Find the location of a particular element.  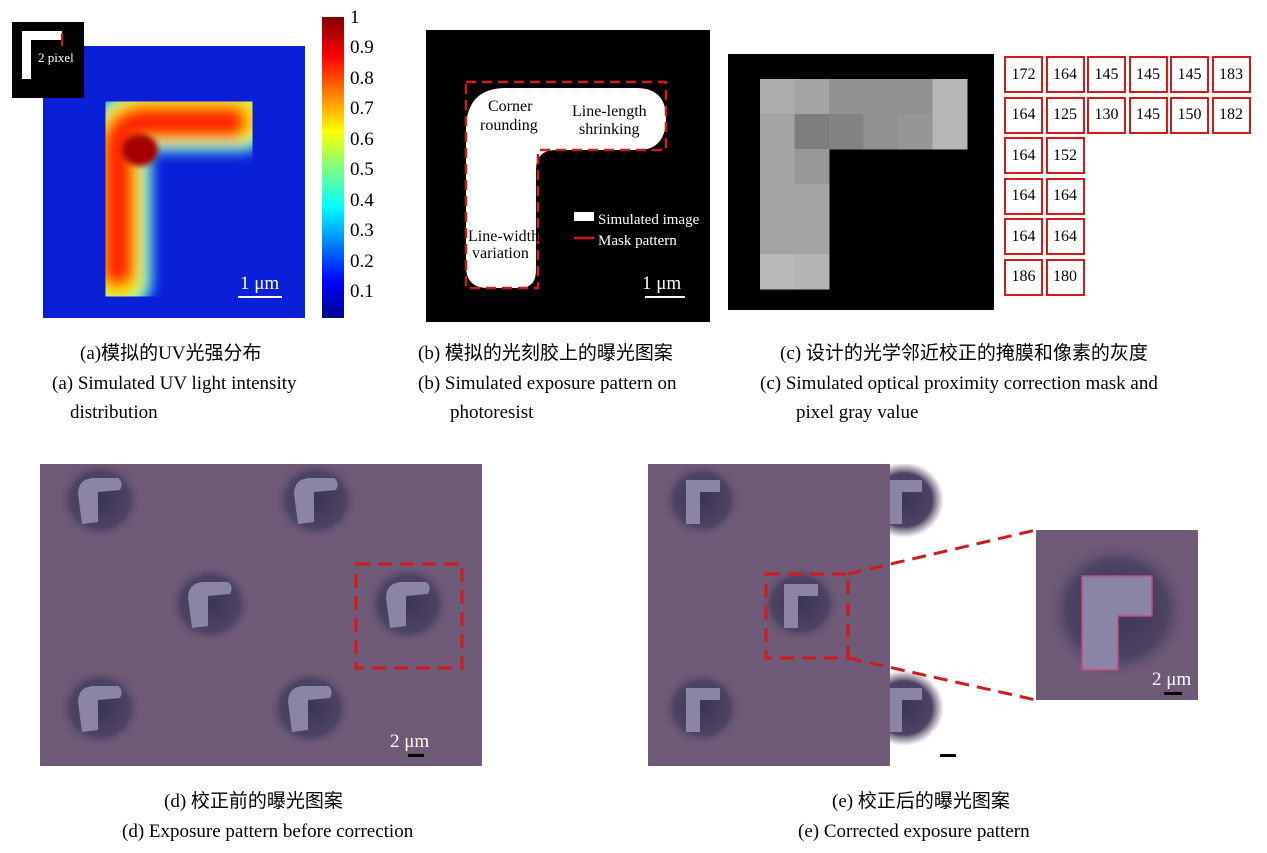

colorbar-tick: 0.9 is located at coordinates (362, 47).